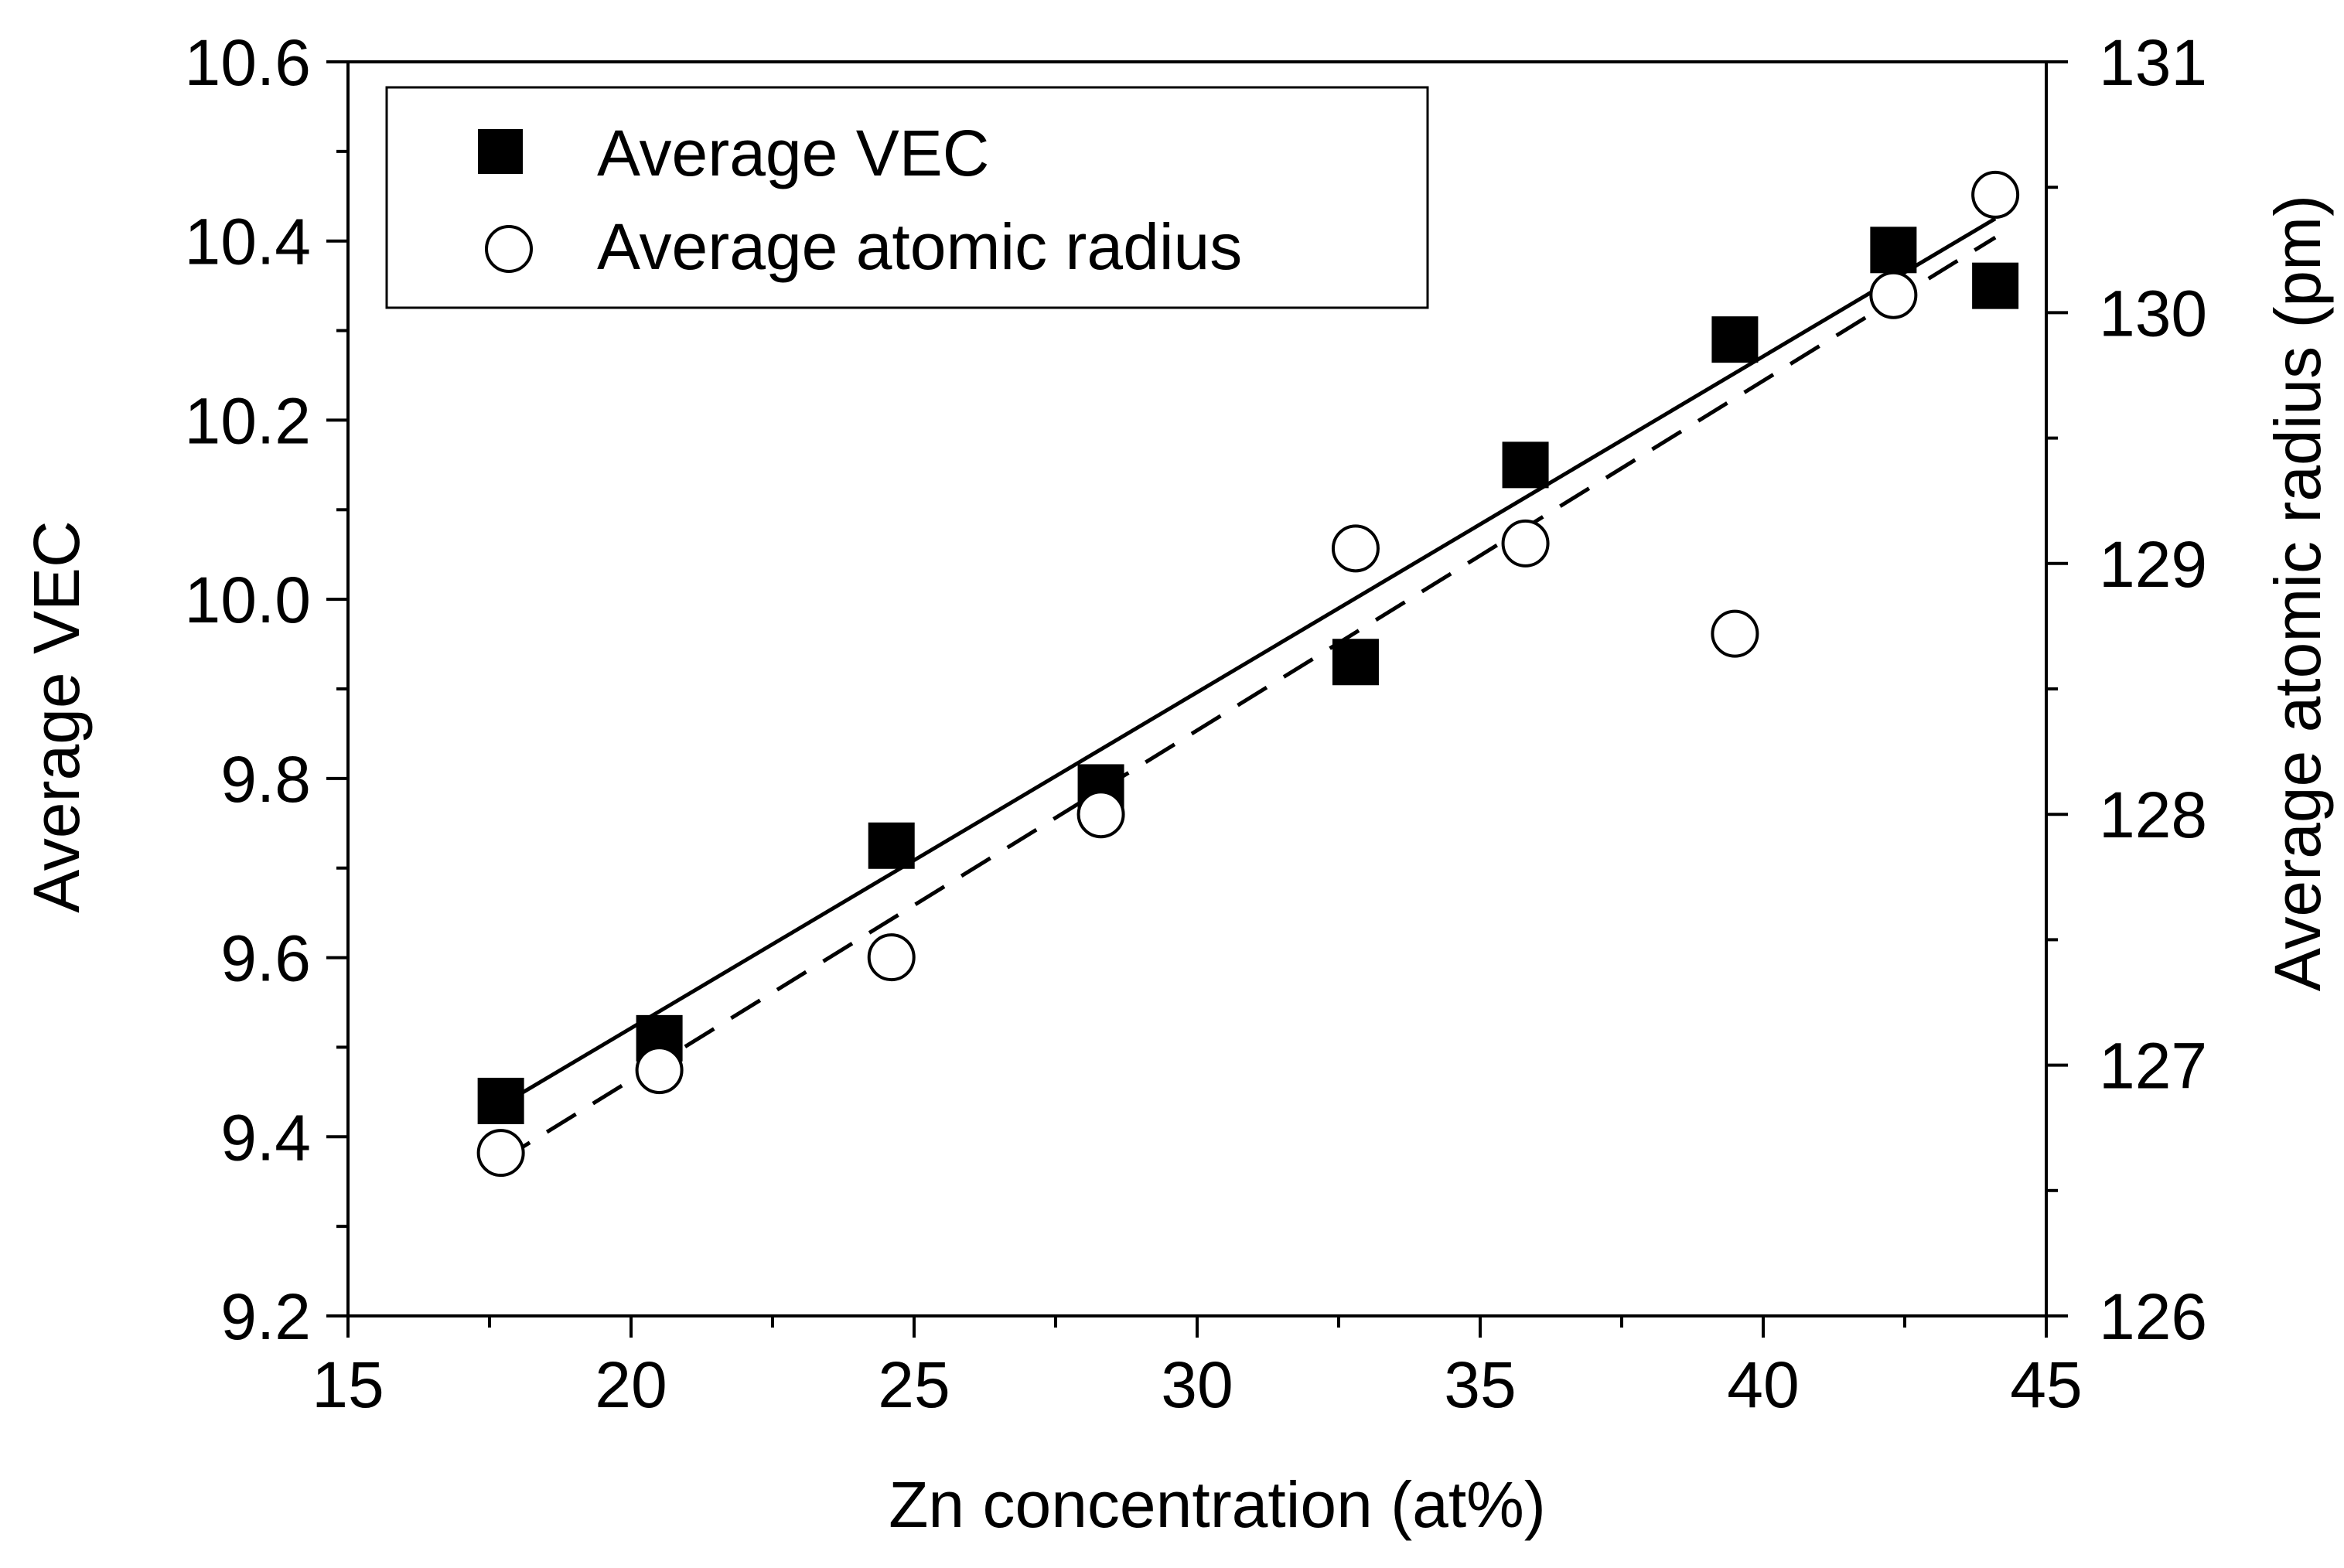 The width and height of the screenshot is (2344, 1568). What do you see at coordinates (2153, 564) in the screenshot?
I see `y2-tick-label-129: 129` at bounding box center [2153, 564].